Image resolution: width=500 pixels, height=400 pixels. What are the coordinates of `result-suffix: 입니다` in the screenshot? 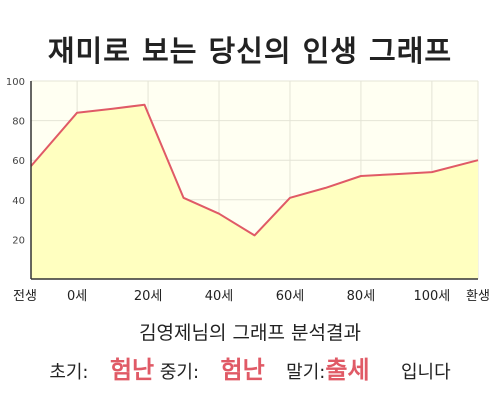 It's located at (426, 372).